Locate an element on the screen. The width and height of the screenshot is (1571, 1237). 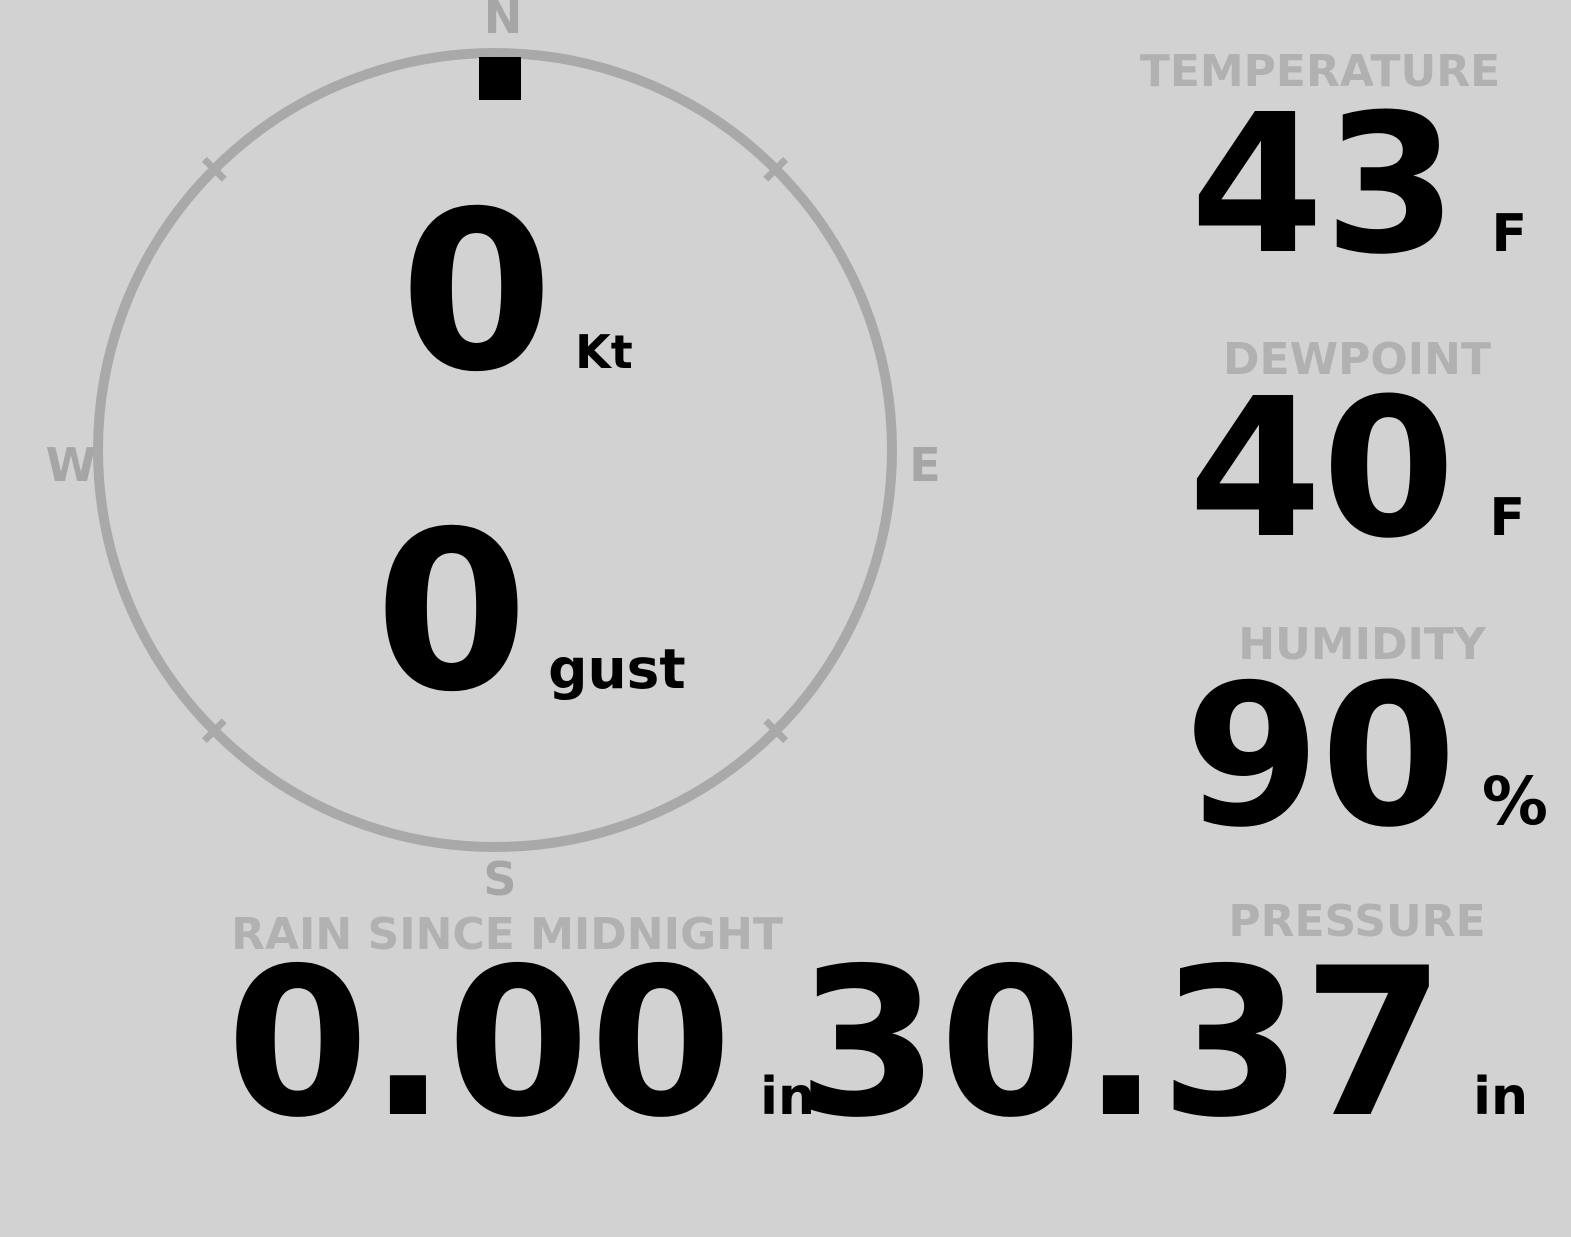
humidity-reading: 90% is located at coordinates (1366, 757).